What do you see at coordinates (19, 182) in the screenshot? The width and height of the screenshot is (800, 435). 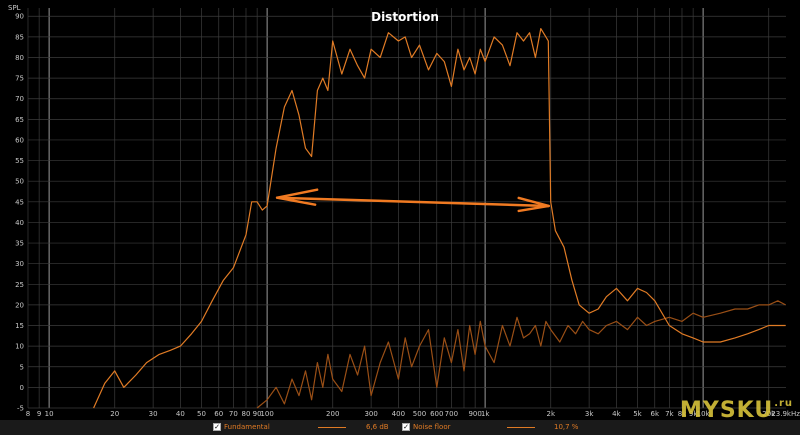 I see `y-tick-label: 50` at bounding box center [19, 182].